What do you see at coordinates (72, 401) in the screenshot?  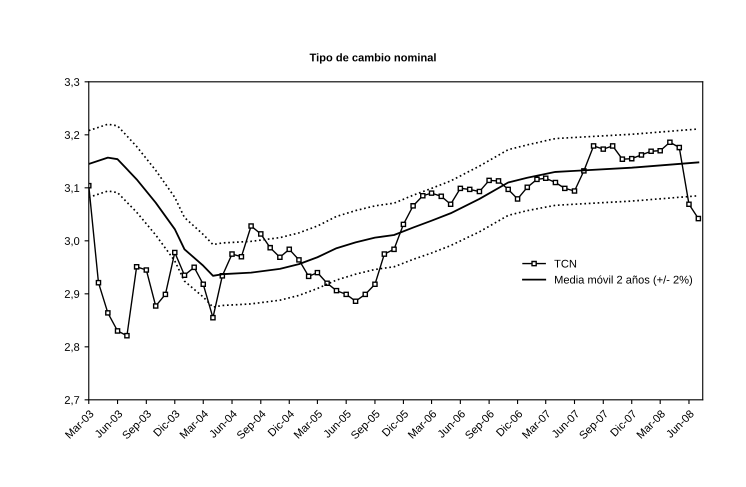 I see `y-tick-label: 2,7` at bounding box center [72, 401].